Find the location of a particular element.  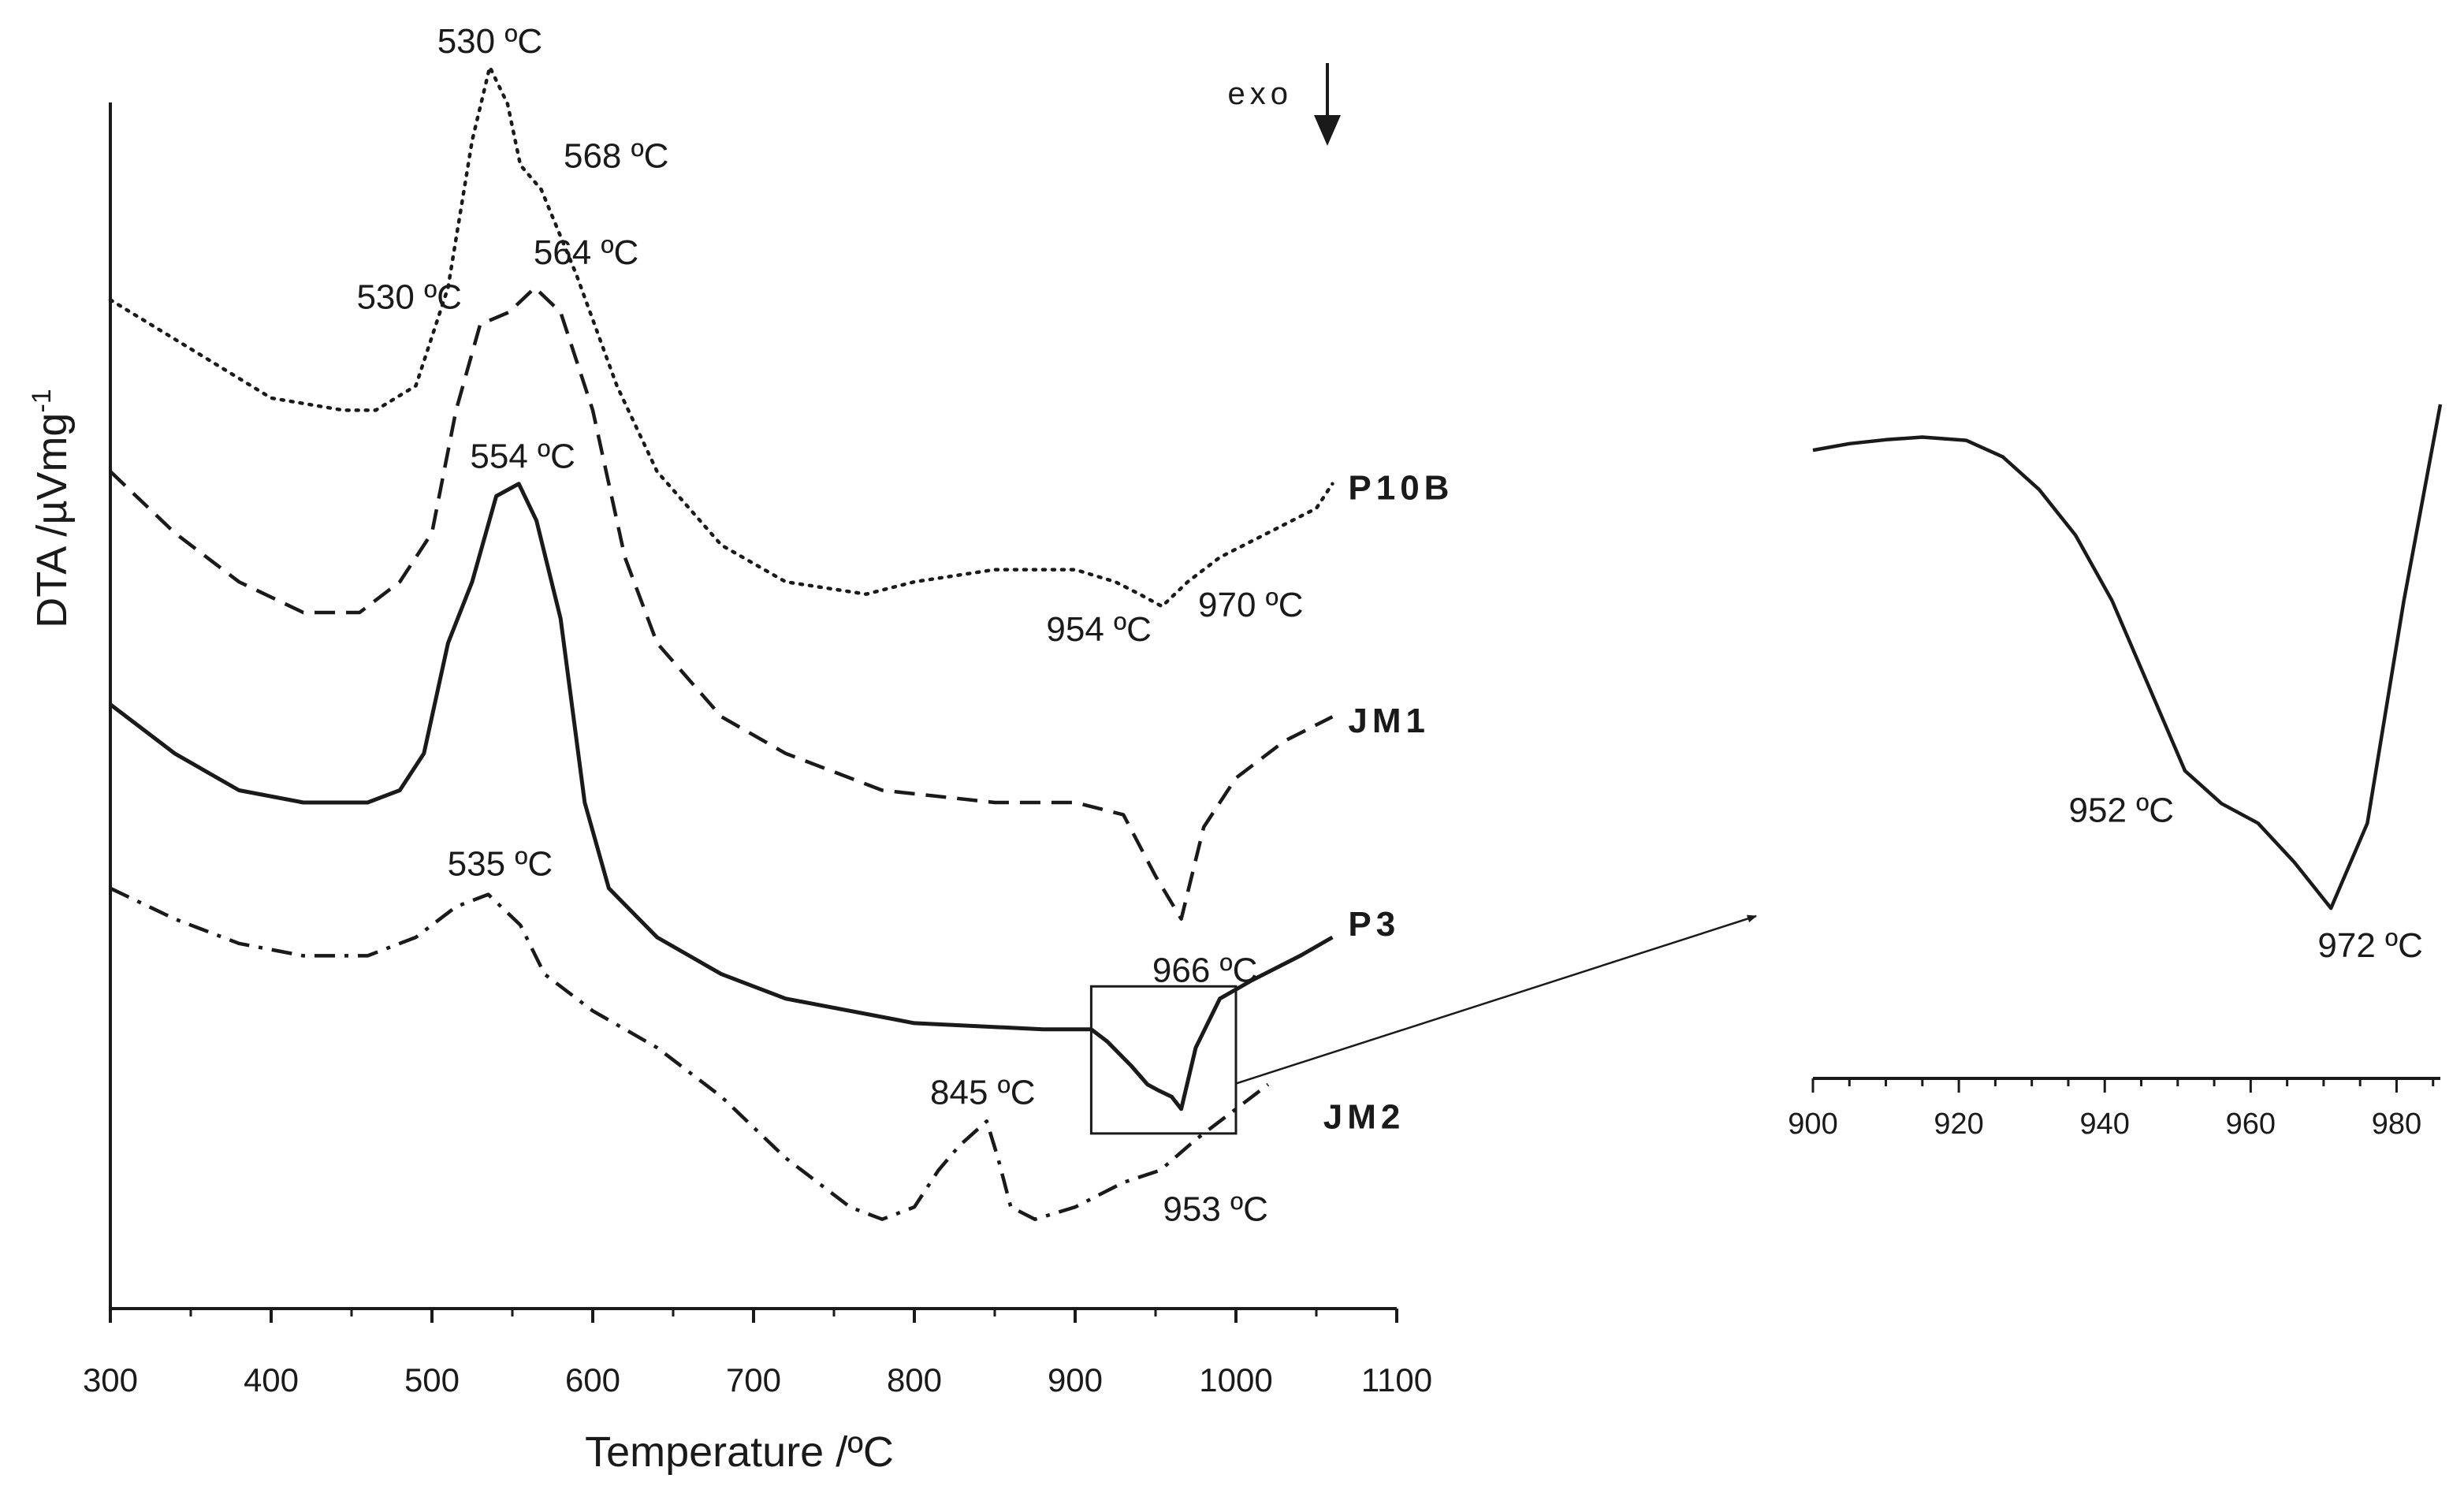

exo-label: exo is located at coordinates (1261, 93).